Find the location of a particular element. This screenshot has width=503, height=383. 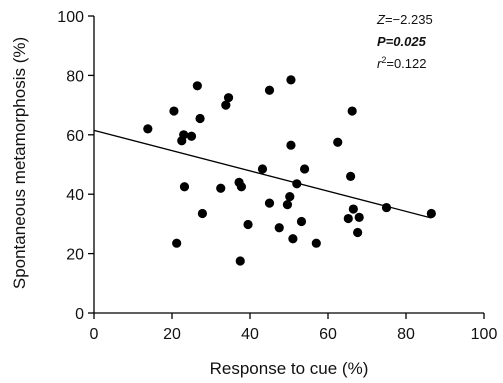

r-symbol: r is located at coordinates (379, 63).